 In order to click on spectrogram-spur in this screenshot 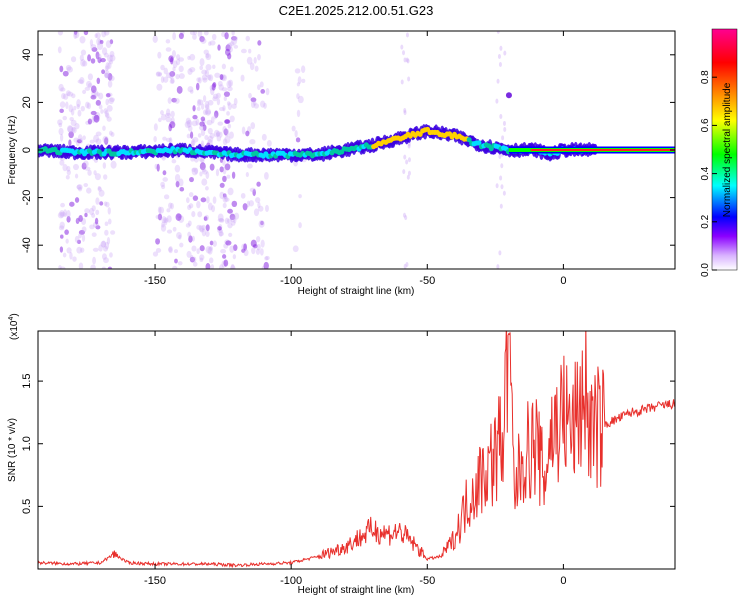, I will do `click(508, 95)`.